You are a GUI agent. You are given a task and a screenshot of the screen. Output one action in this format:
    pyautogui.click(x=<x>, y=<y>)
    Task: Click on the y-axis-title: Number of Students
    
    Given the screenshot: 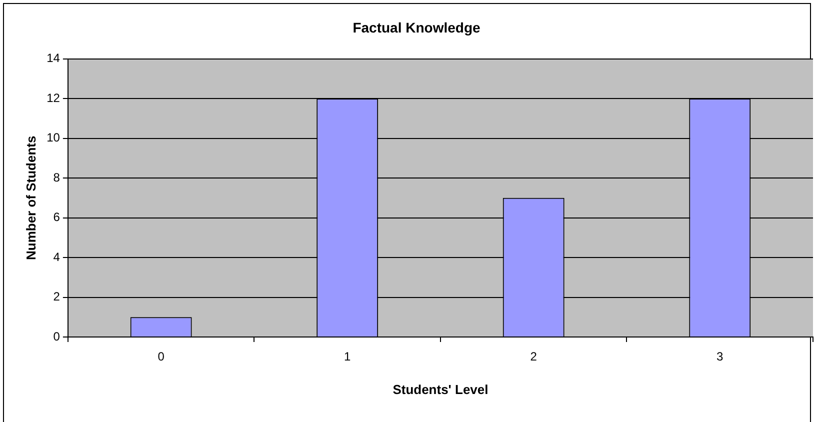 What is the action you would take?
    pyautogui.click(x=30, y=198)
    